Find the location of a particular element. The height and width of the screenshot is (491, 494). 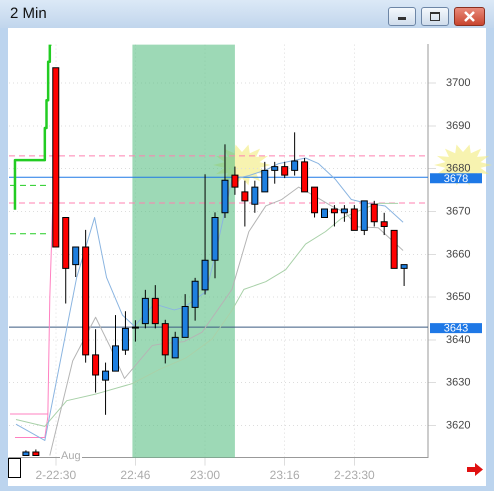

x-tick-label: 23:16 is located at coordinates (285, 475).